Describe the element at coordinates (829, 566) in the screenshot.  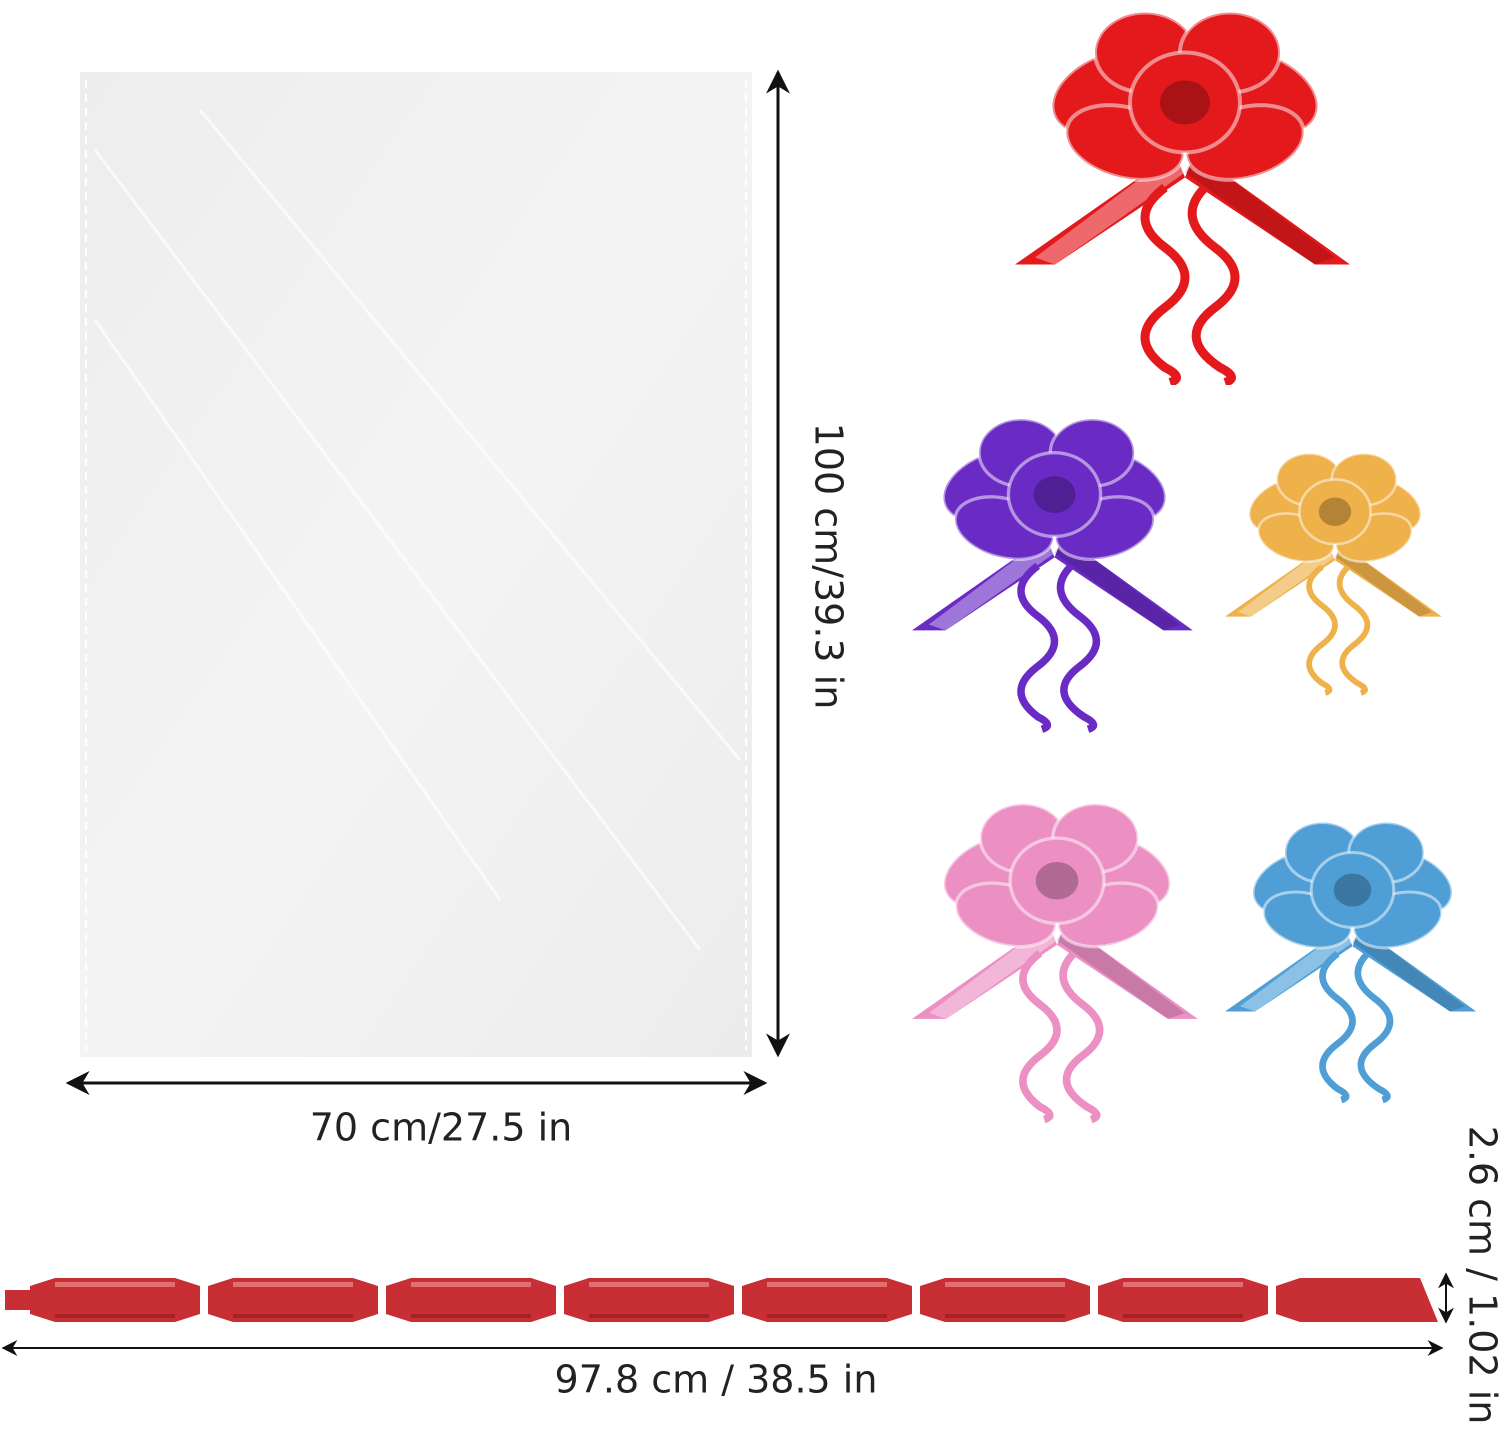
I see `bag-height-label: 100 cm/39.3 in` at that location.